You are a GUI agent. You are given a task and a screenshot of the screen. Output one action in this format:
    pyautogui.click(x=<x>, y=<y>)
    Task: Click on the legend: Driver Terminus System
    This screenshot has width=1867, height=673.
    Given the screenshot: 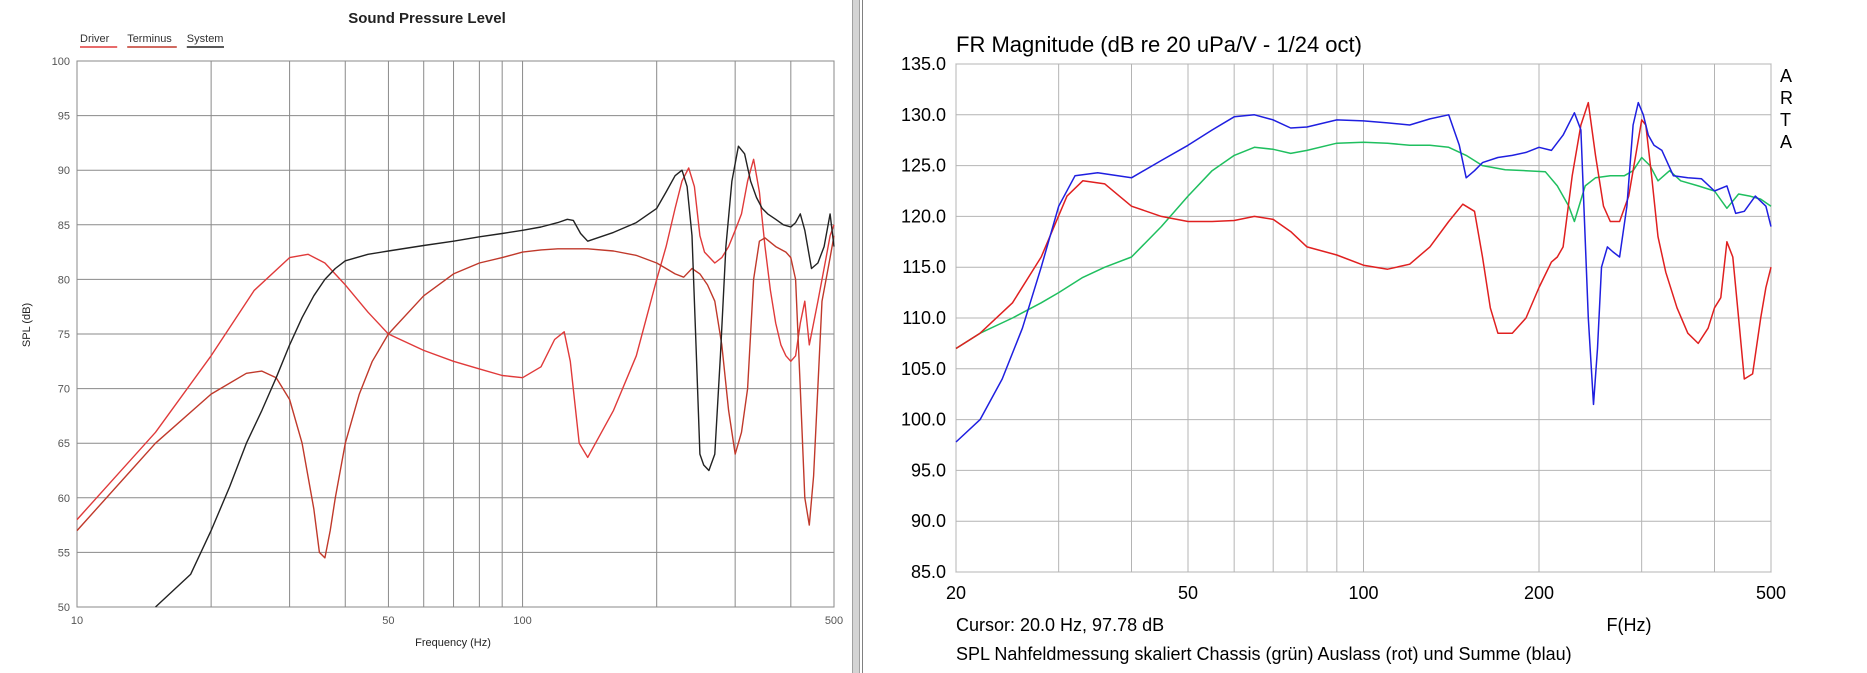 What is the action you would take?
    pyautogui.click(x=152, y=40)
    